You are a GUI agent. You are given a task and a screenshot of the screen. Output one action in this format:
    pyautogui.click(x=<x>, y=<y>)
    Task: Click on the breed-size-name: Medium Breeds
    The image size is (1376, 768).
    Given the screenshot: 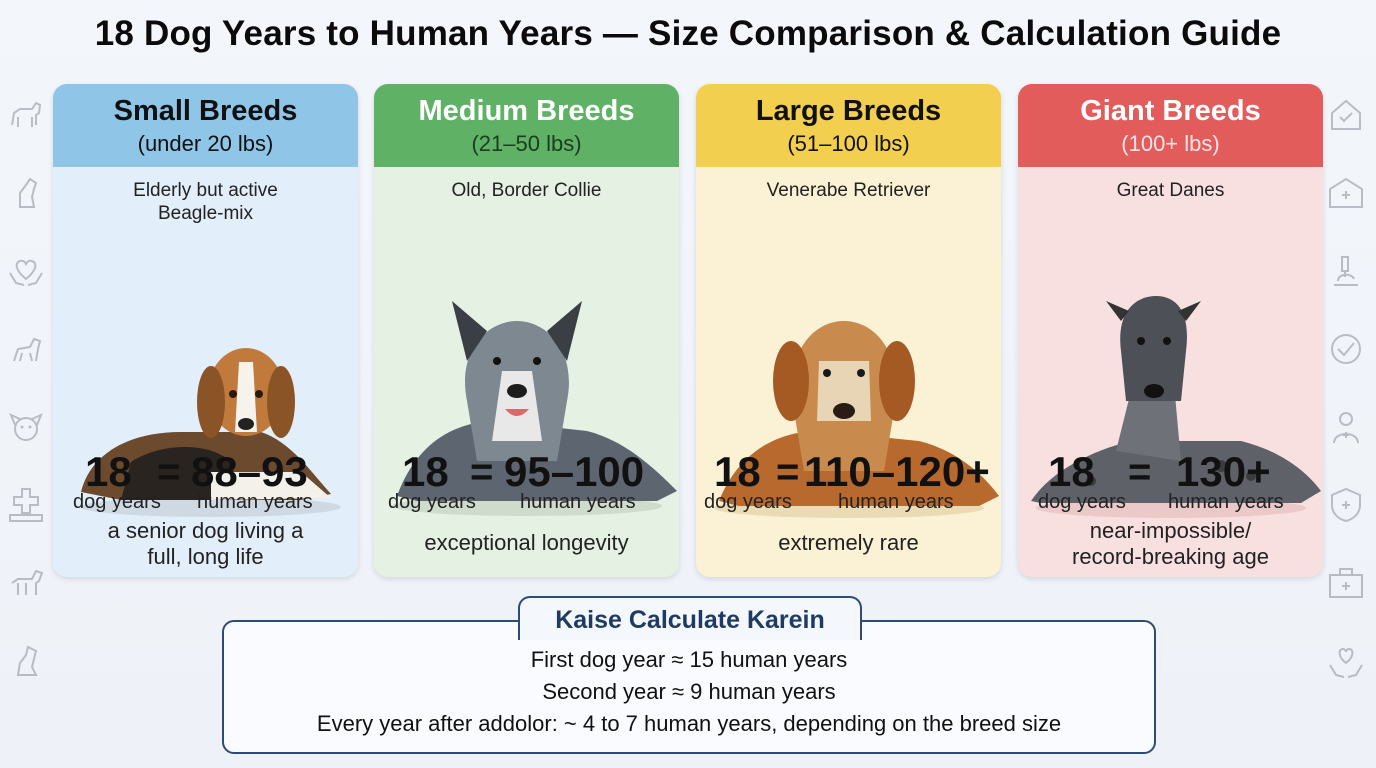 What is the action you would take?
    pyautogui.click(x=526, y=111)
    